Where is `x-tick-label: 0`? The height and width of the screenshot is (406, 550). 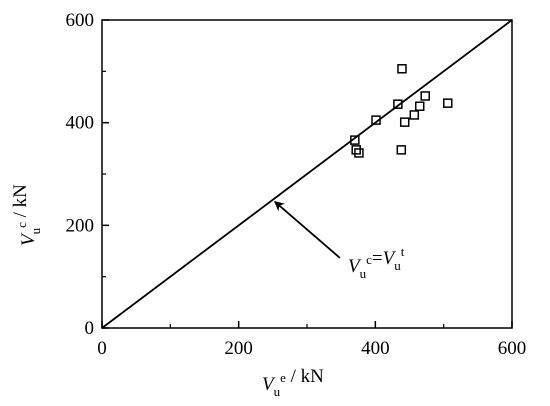 x-tick-label: 0 is located at coordinates (102, 348).